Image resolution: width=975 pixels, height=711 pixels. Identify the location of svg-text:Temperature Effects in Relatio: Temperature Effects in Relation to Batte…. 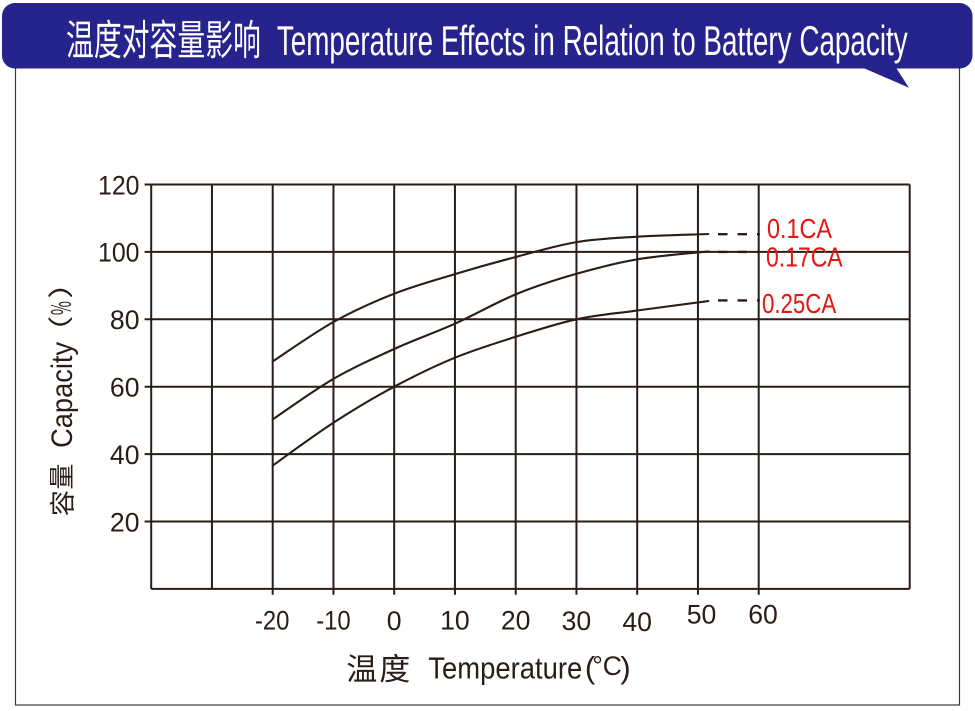
(592, 40).